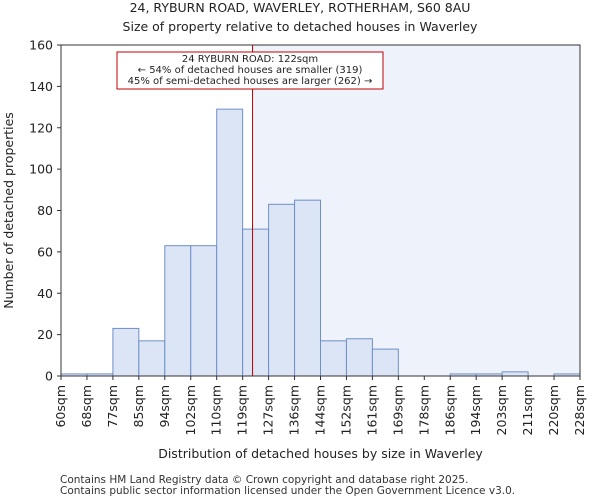  What do you see at coordinates (385, 362) in the screenshot?
I see `bar-161sqm` at bounding box center [385, 362].